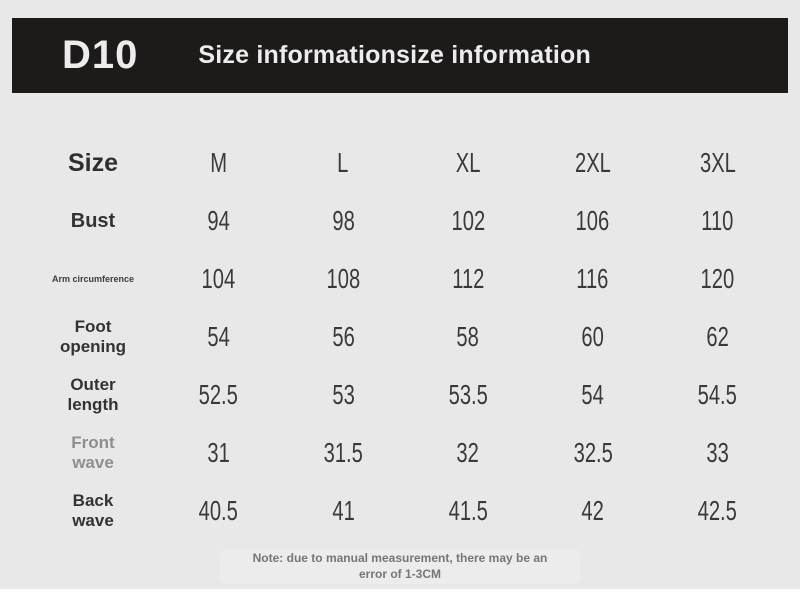  What do you see at coordinates (218, 162) in the screenshot?
I see `column-header-m: M` at bounding box center [218, 162].